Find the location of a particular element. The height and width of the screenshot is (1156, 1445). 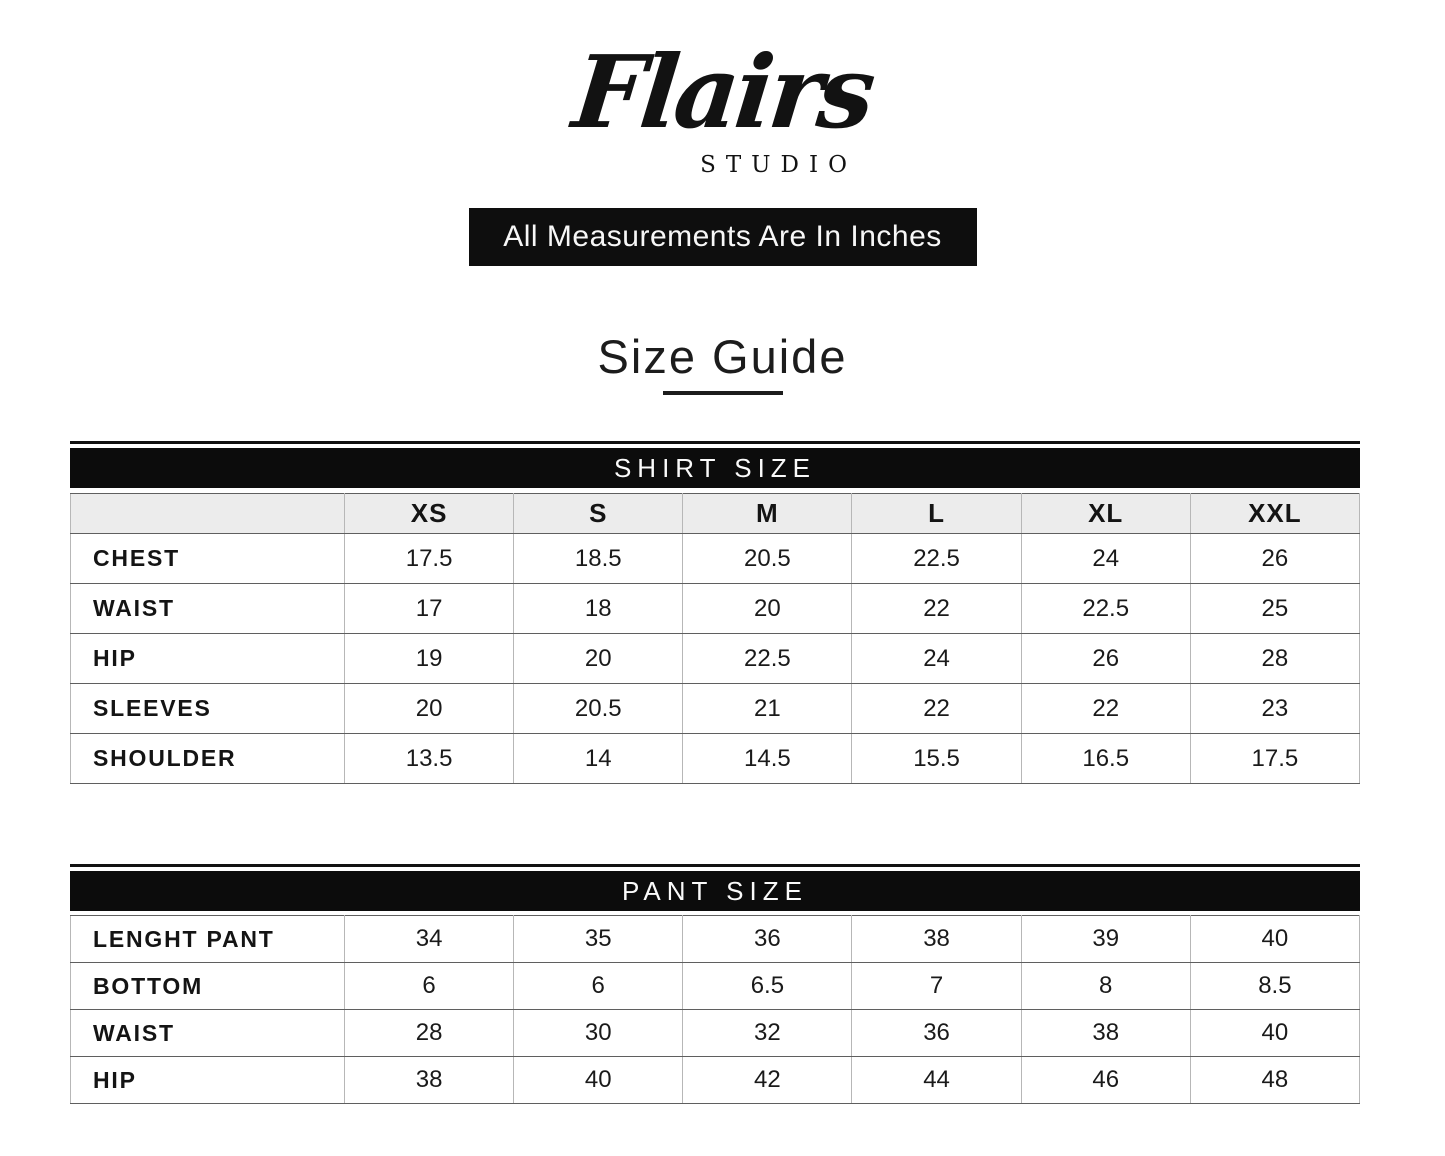

cell-value: 14.5 is located at coordinates (767, 758).